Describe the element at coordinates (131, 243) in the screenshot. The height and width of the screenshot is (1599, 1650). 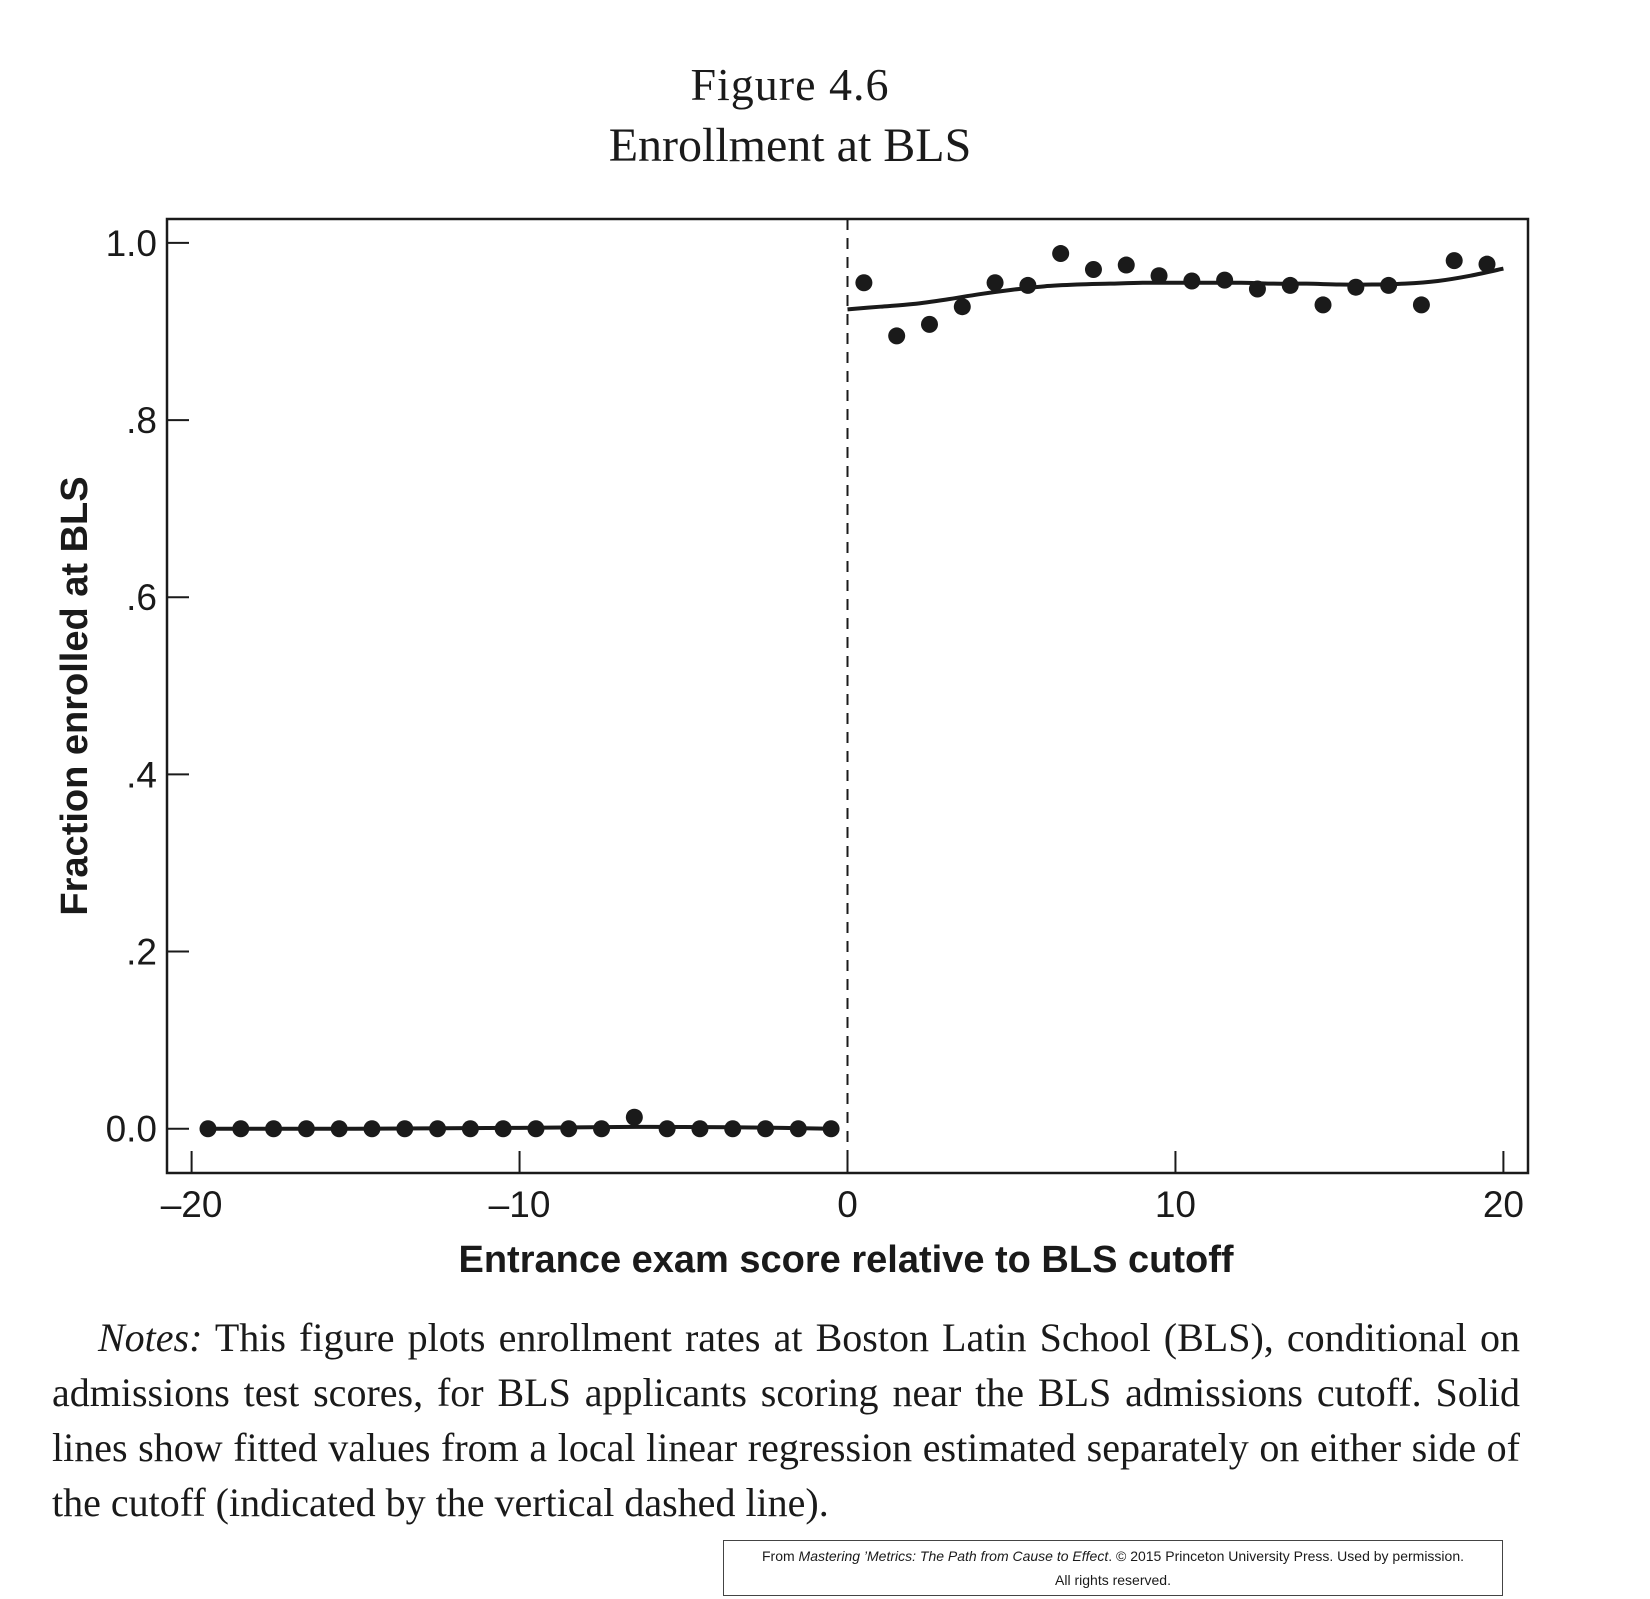
I see `y-tick-label: 1.0` at that location.